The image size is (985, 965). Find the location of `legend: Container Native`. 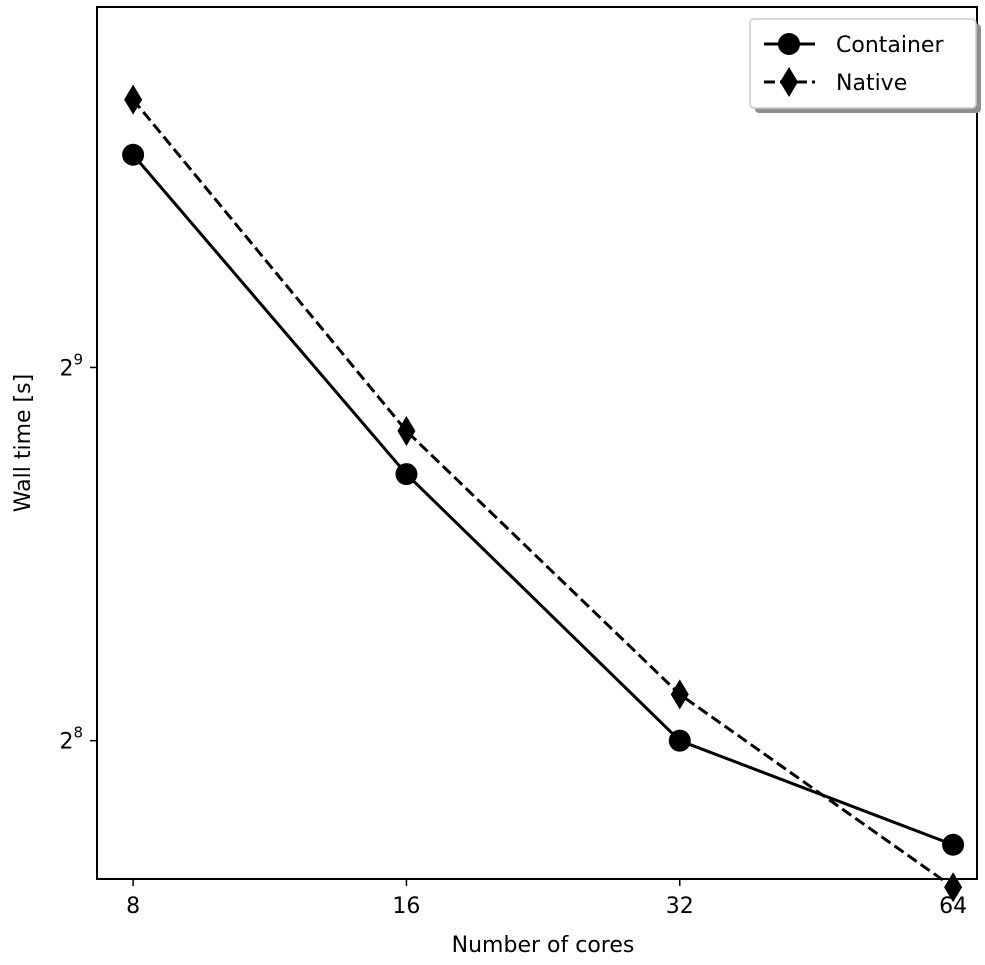

legend: Container Native is located at coordinates (865, 65).